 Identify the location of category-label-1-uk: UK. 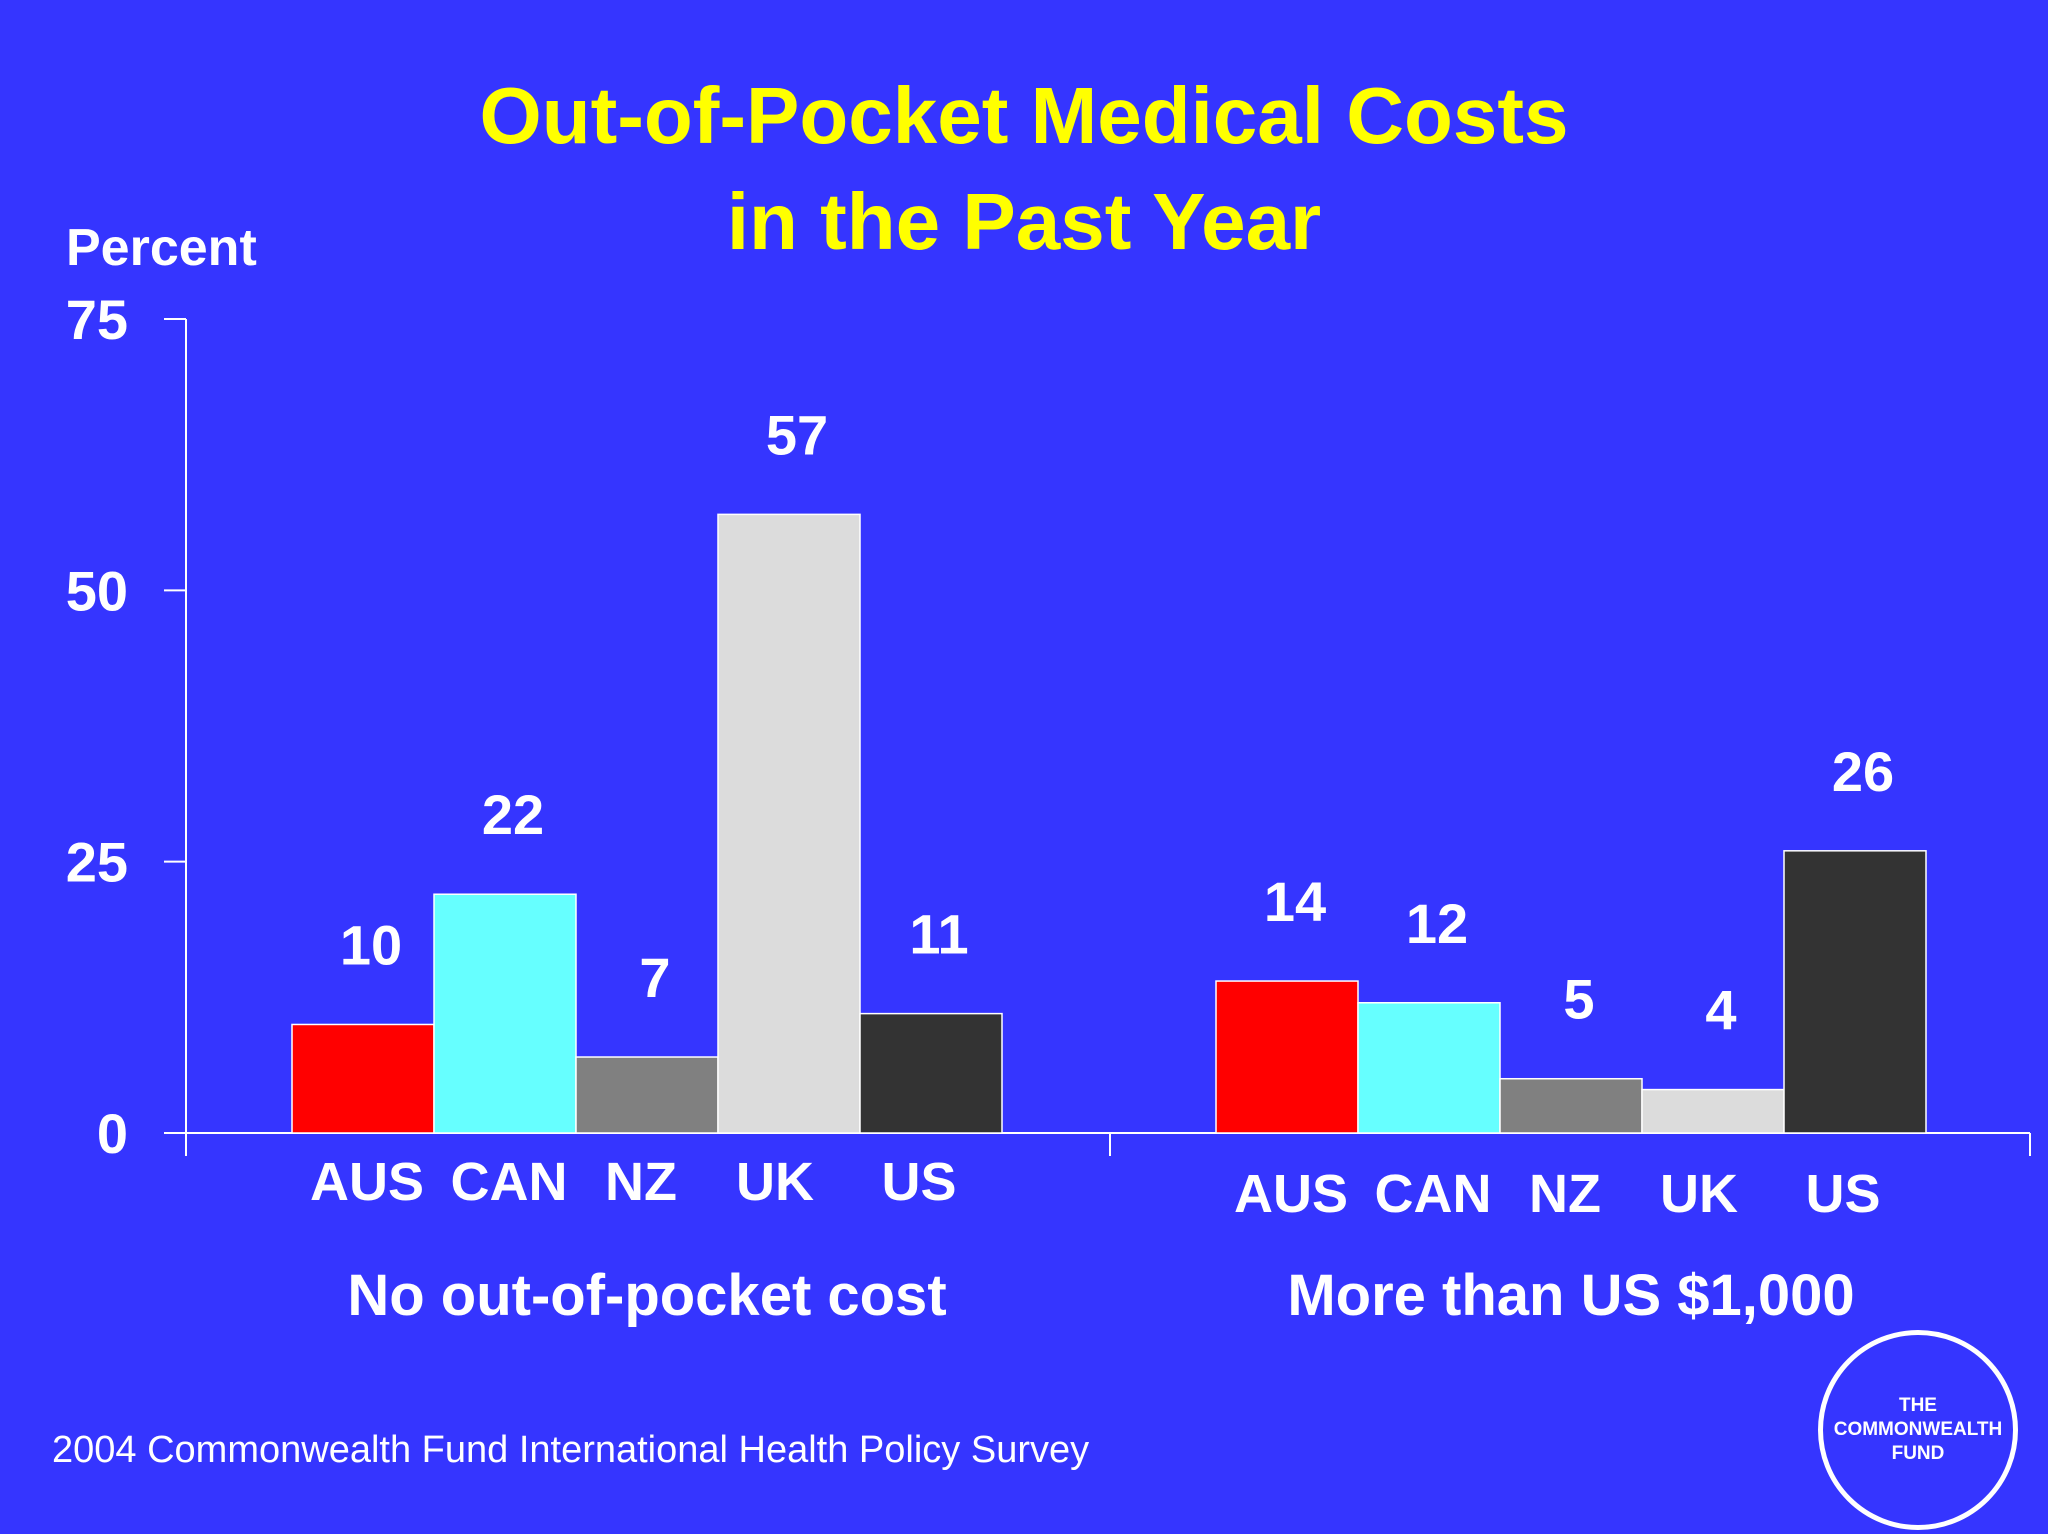
(775, 1182).